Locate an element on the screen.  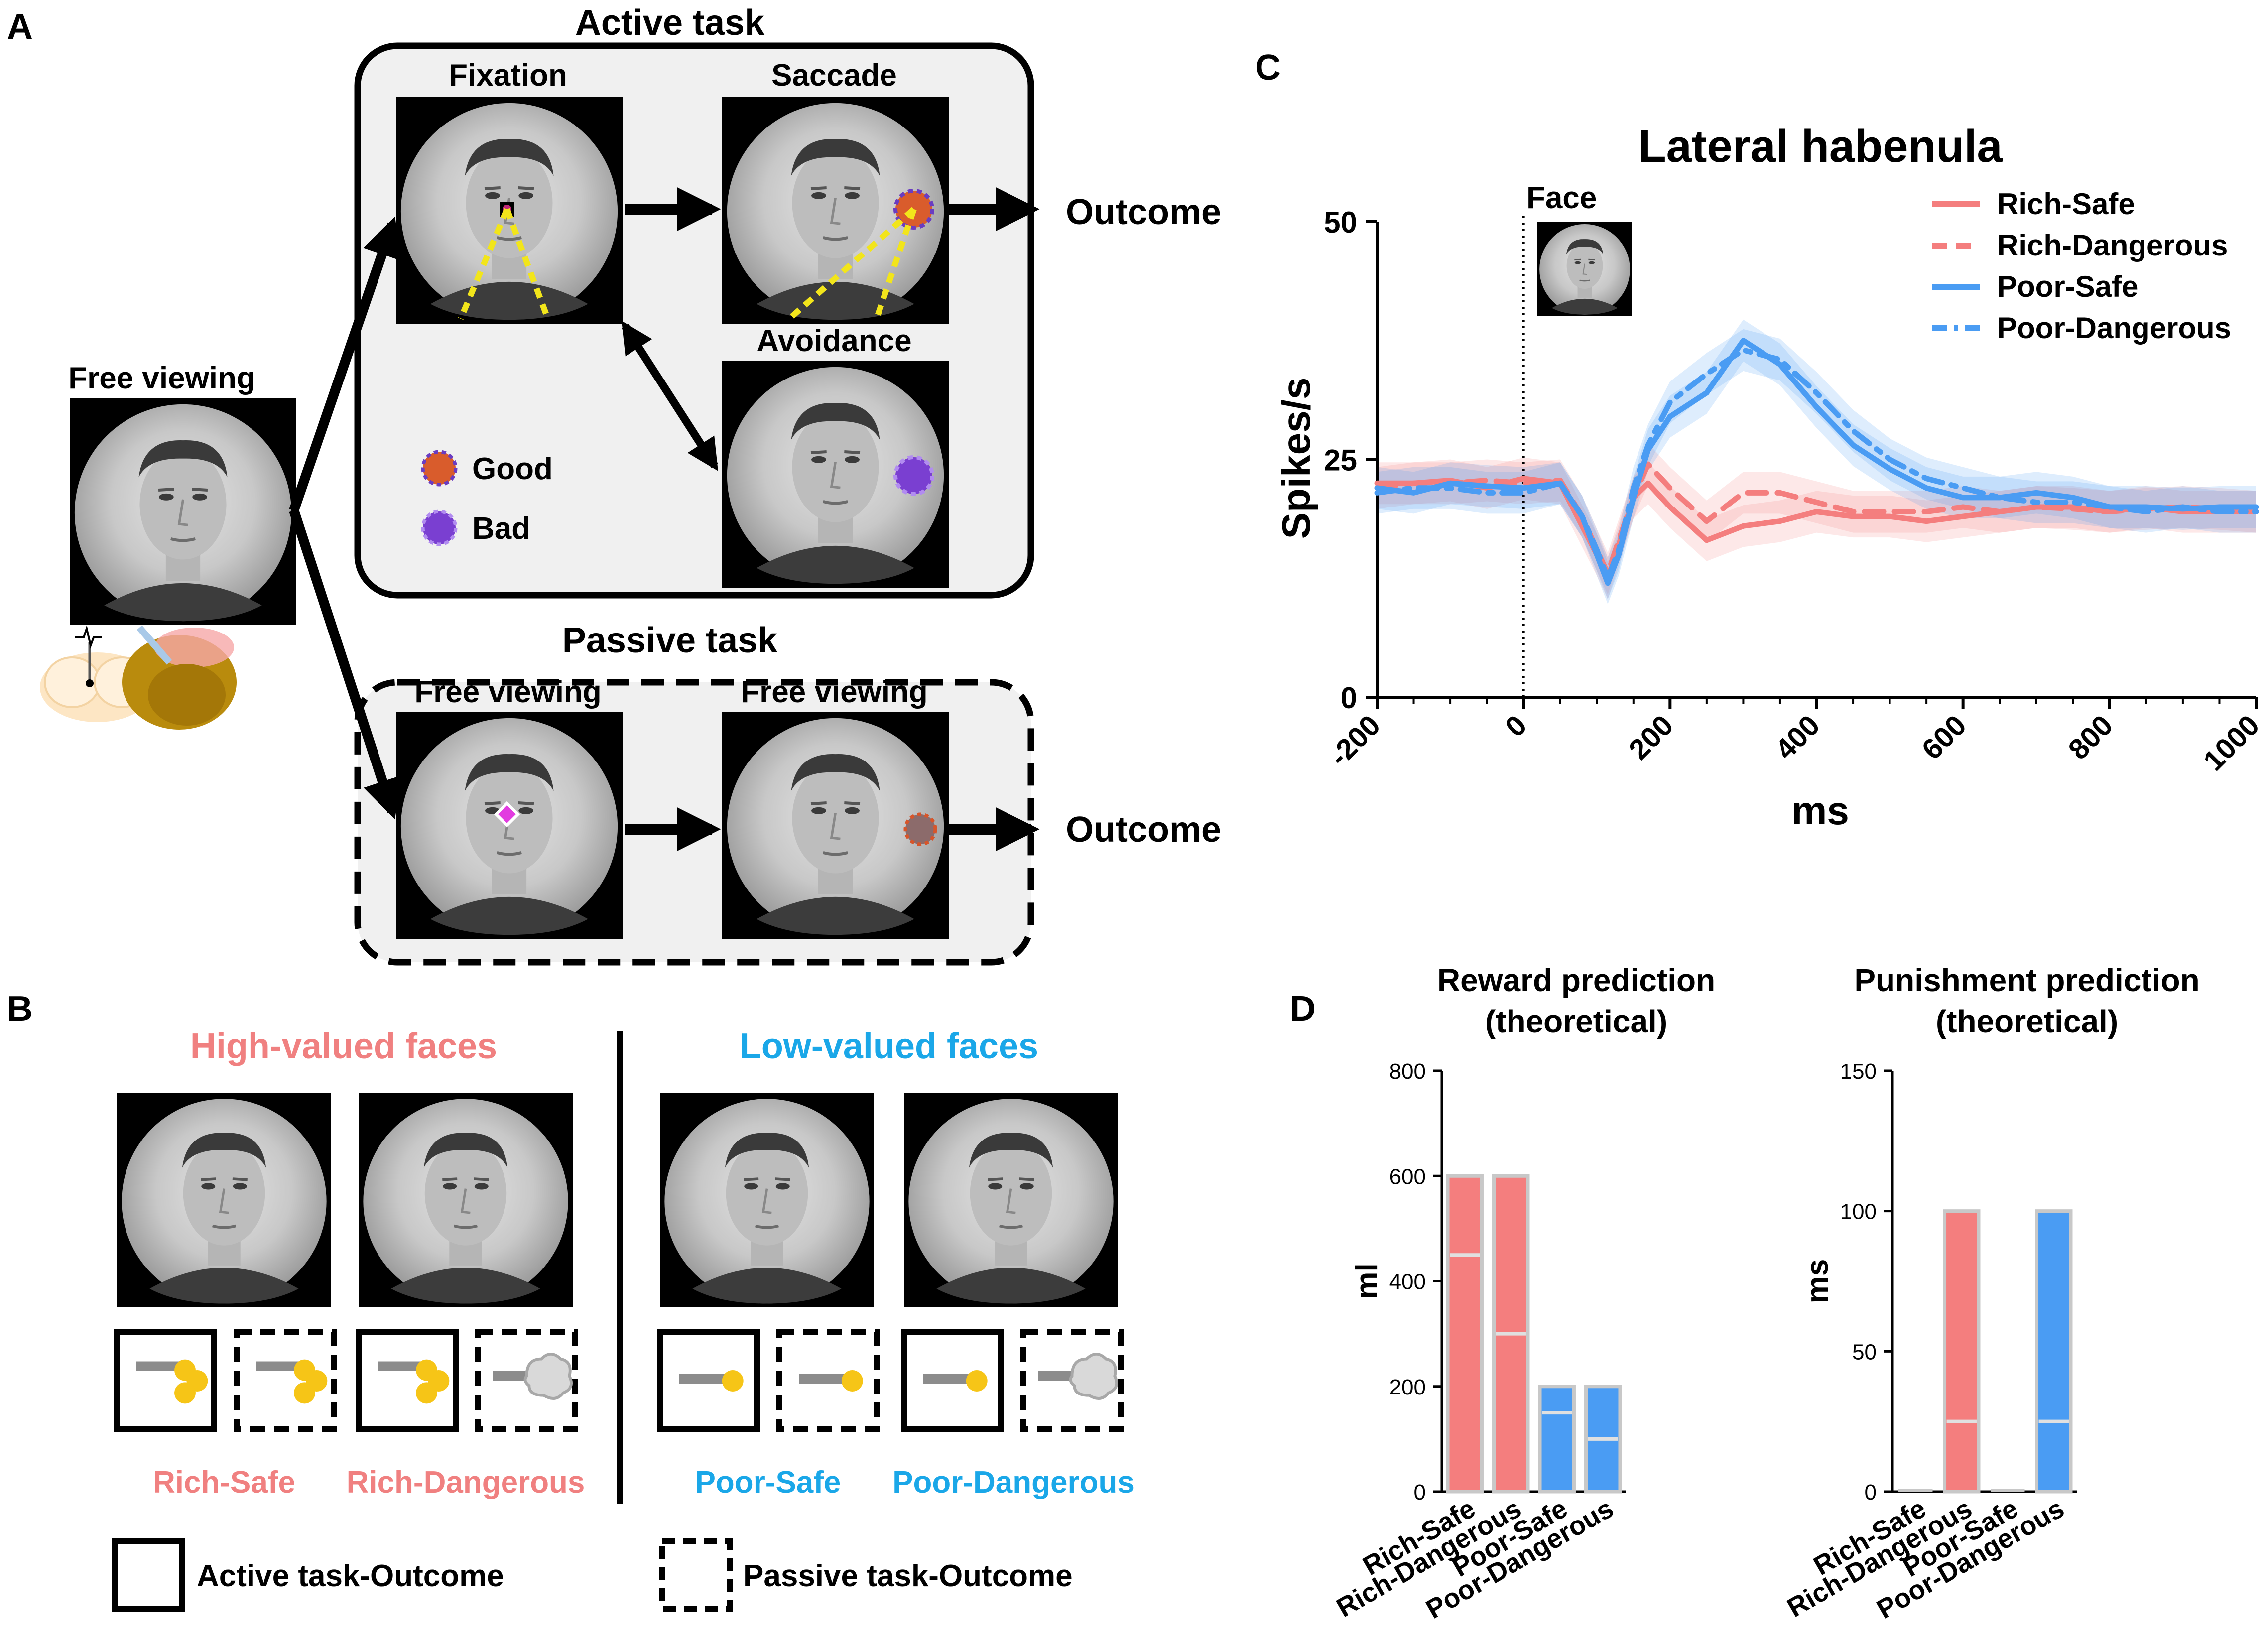
passive-cue-marker is located at coordinates (507, 814).